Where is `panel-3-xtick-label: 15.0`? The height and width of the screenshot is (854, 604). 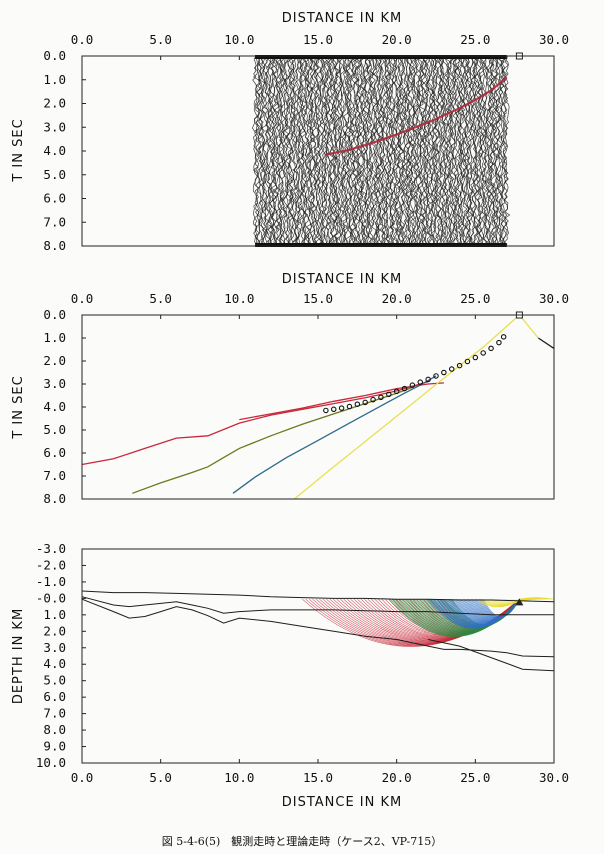 panel-3-xtick-label: 15.0 is located at coordinates (318, 777).